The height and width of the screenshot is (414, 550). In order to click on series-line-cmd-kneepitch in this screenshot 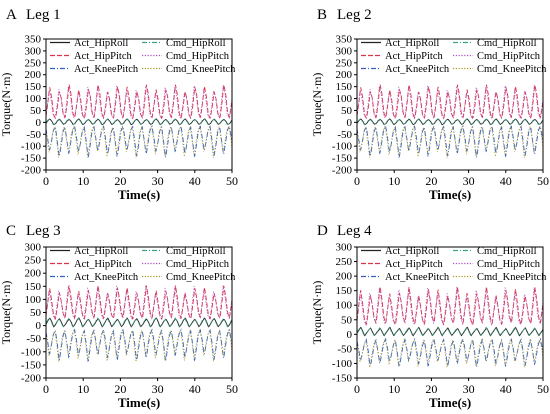, I will do `click(139, 345)`.